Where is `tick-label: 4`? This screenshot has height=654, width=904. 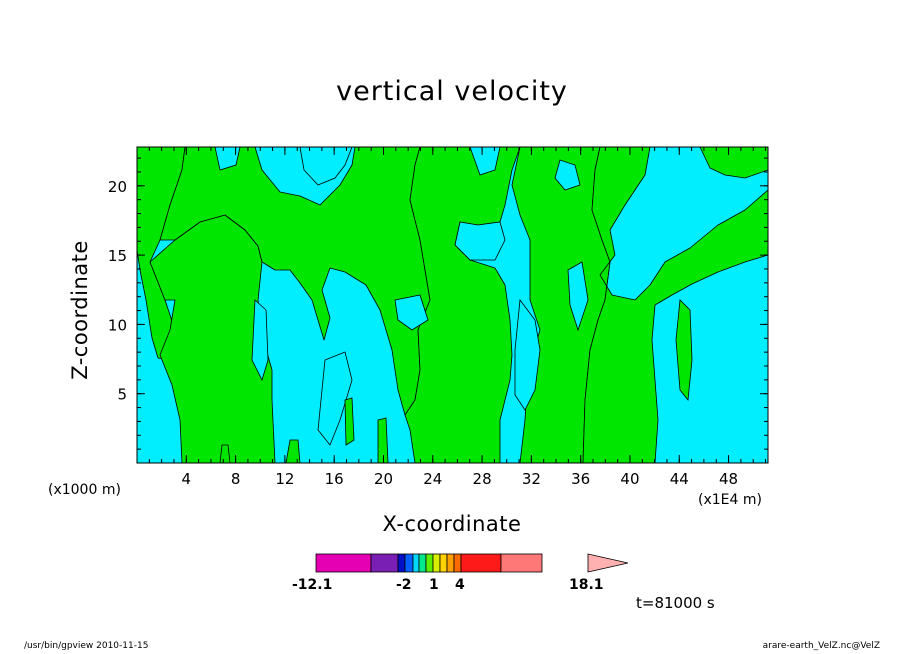 tick-label: 4 is located at coordinates (187, 479).